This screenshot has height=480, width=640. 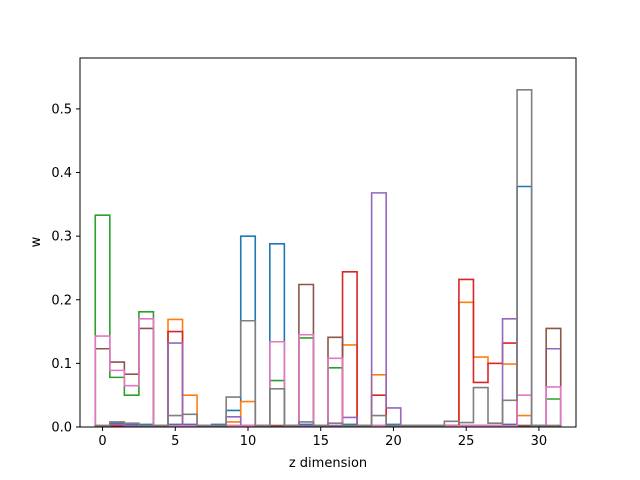 What do you see at coordinates (248, 441) in the screenshot?
I see `x-tick-label: 10` at bounding box center [248, 441].